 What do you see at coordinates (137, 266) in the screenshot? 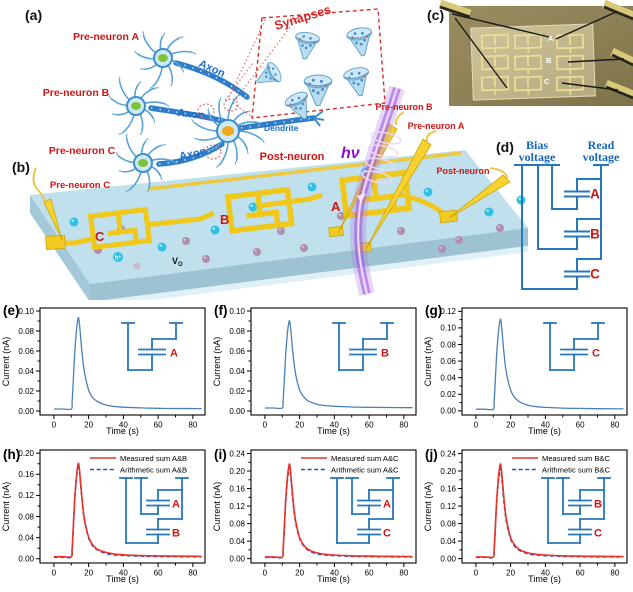
I see `vacancy-sphere` at bounding box center [137, 266].